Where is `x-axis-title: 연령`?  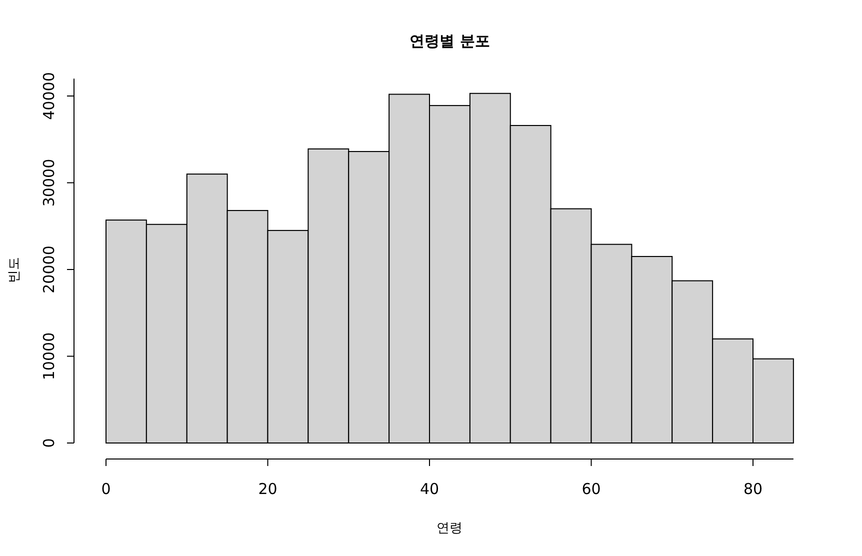 x-axis-title: 연령 is located at coordinates (449, 528).